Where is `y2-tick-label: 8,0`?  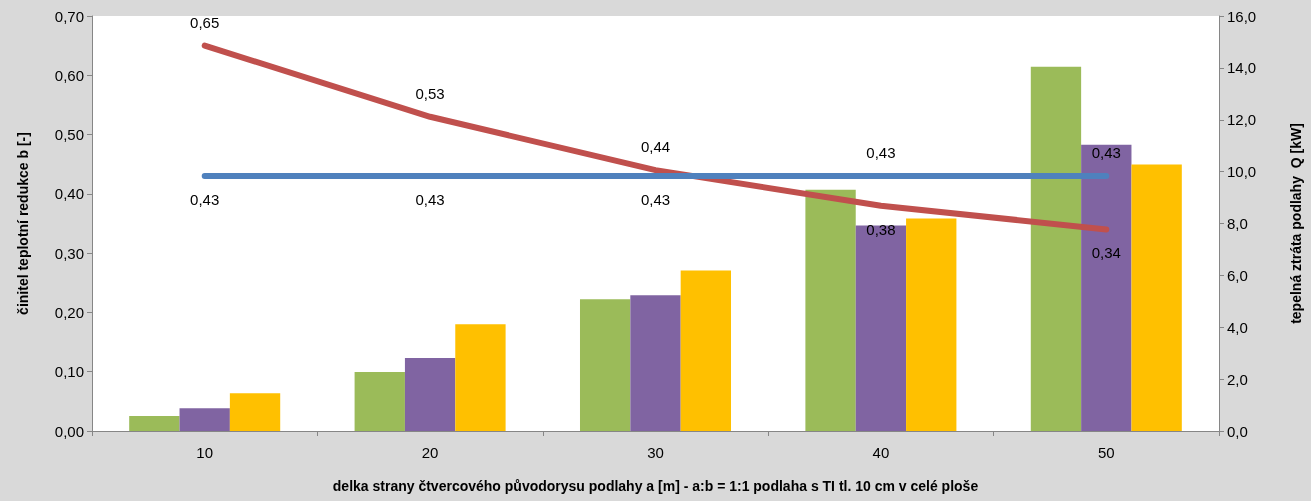
y2-tick-label: 8,0 is located at coordinates (1237, 223).